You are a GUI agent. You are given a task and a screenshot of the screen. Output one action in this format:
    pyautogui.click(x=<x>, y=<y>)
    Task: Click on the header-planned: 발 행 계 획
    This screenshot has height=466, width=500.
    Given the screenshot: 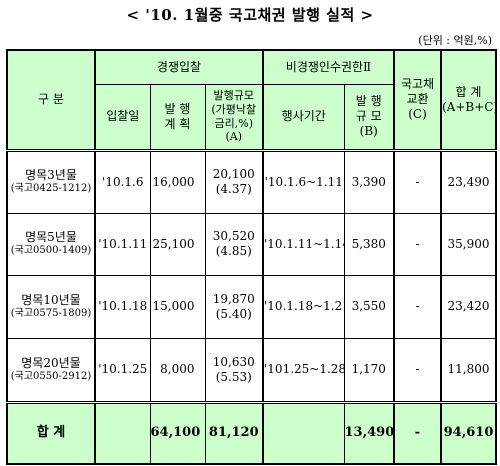 What is the action you would take?
    pyautogui.click(x=177, y=117)
    